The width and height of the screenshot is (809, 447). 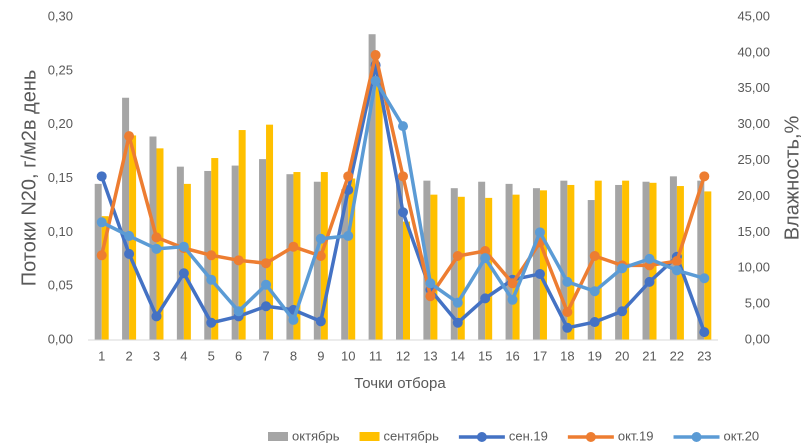 I want to click on y-tick-label: 0,20, so click(x=60, y=123).